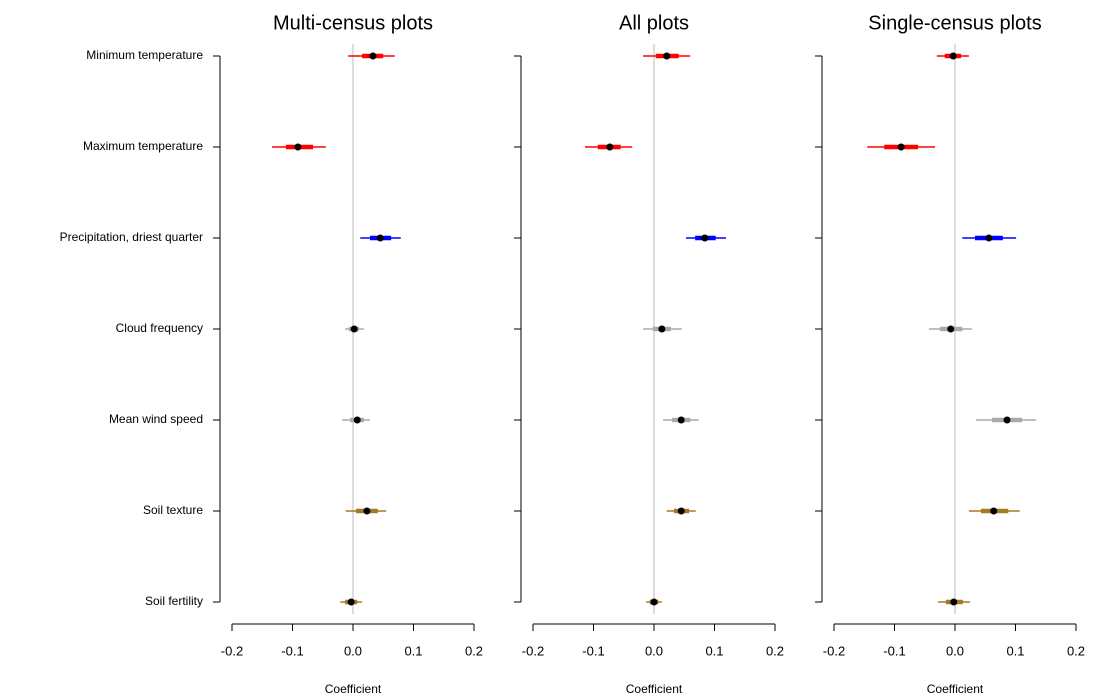  Describe the element at coordinates (173, 510) in the screenshot. I see `y-tick-label: Soil texture` at that location.